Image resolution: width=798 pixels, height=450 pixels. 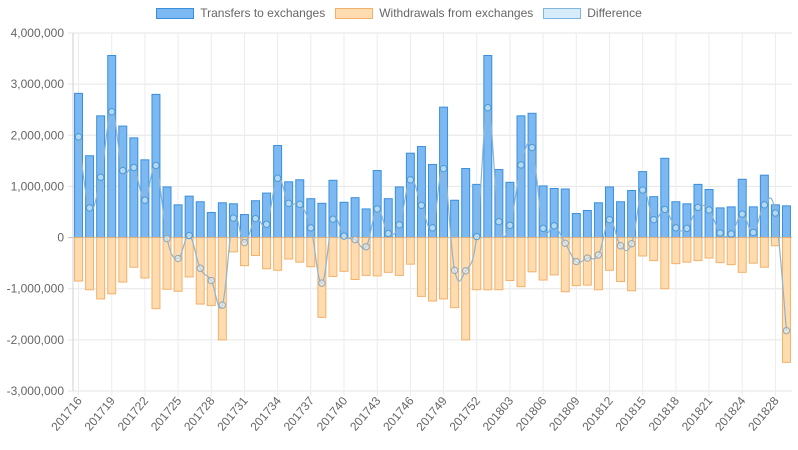 What do you see at coordinates (38, 84) in the screenshot?
I see `y-tick-label: 3,000,000` at bounding box center [38, 84].